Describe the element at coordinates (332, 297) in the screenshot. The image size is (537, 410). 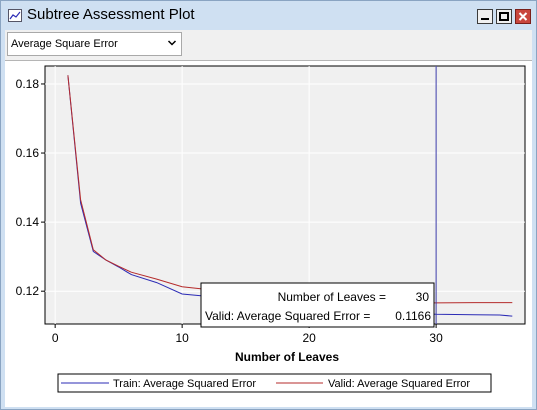
I see `tooltip-leaves-label: Number of Leaves =` at that location.